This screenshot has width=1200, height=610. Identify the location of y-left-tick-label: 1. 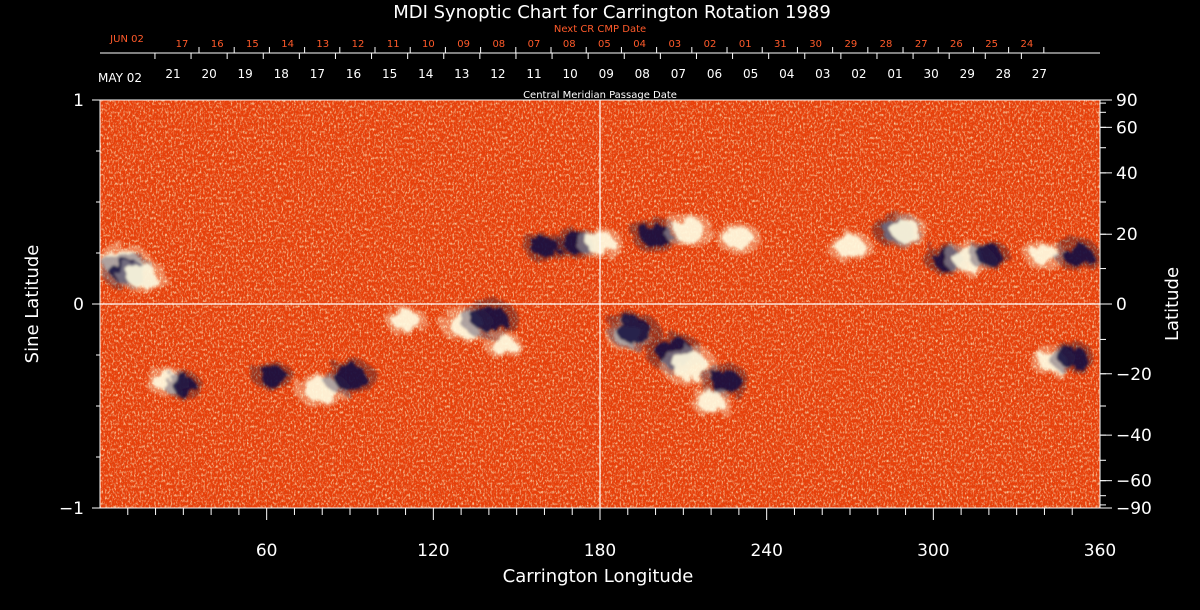
(78, 101).